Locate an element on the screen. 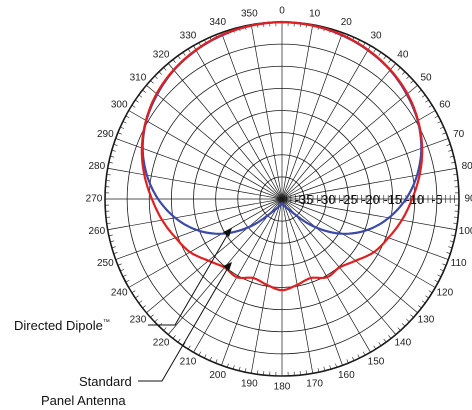  angle-tick-label-220: 220 is located at coordinates (161, 343).